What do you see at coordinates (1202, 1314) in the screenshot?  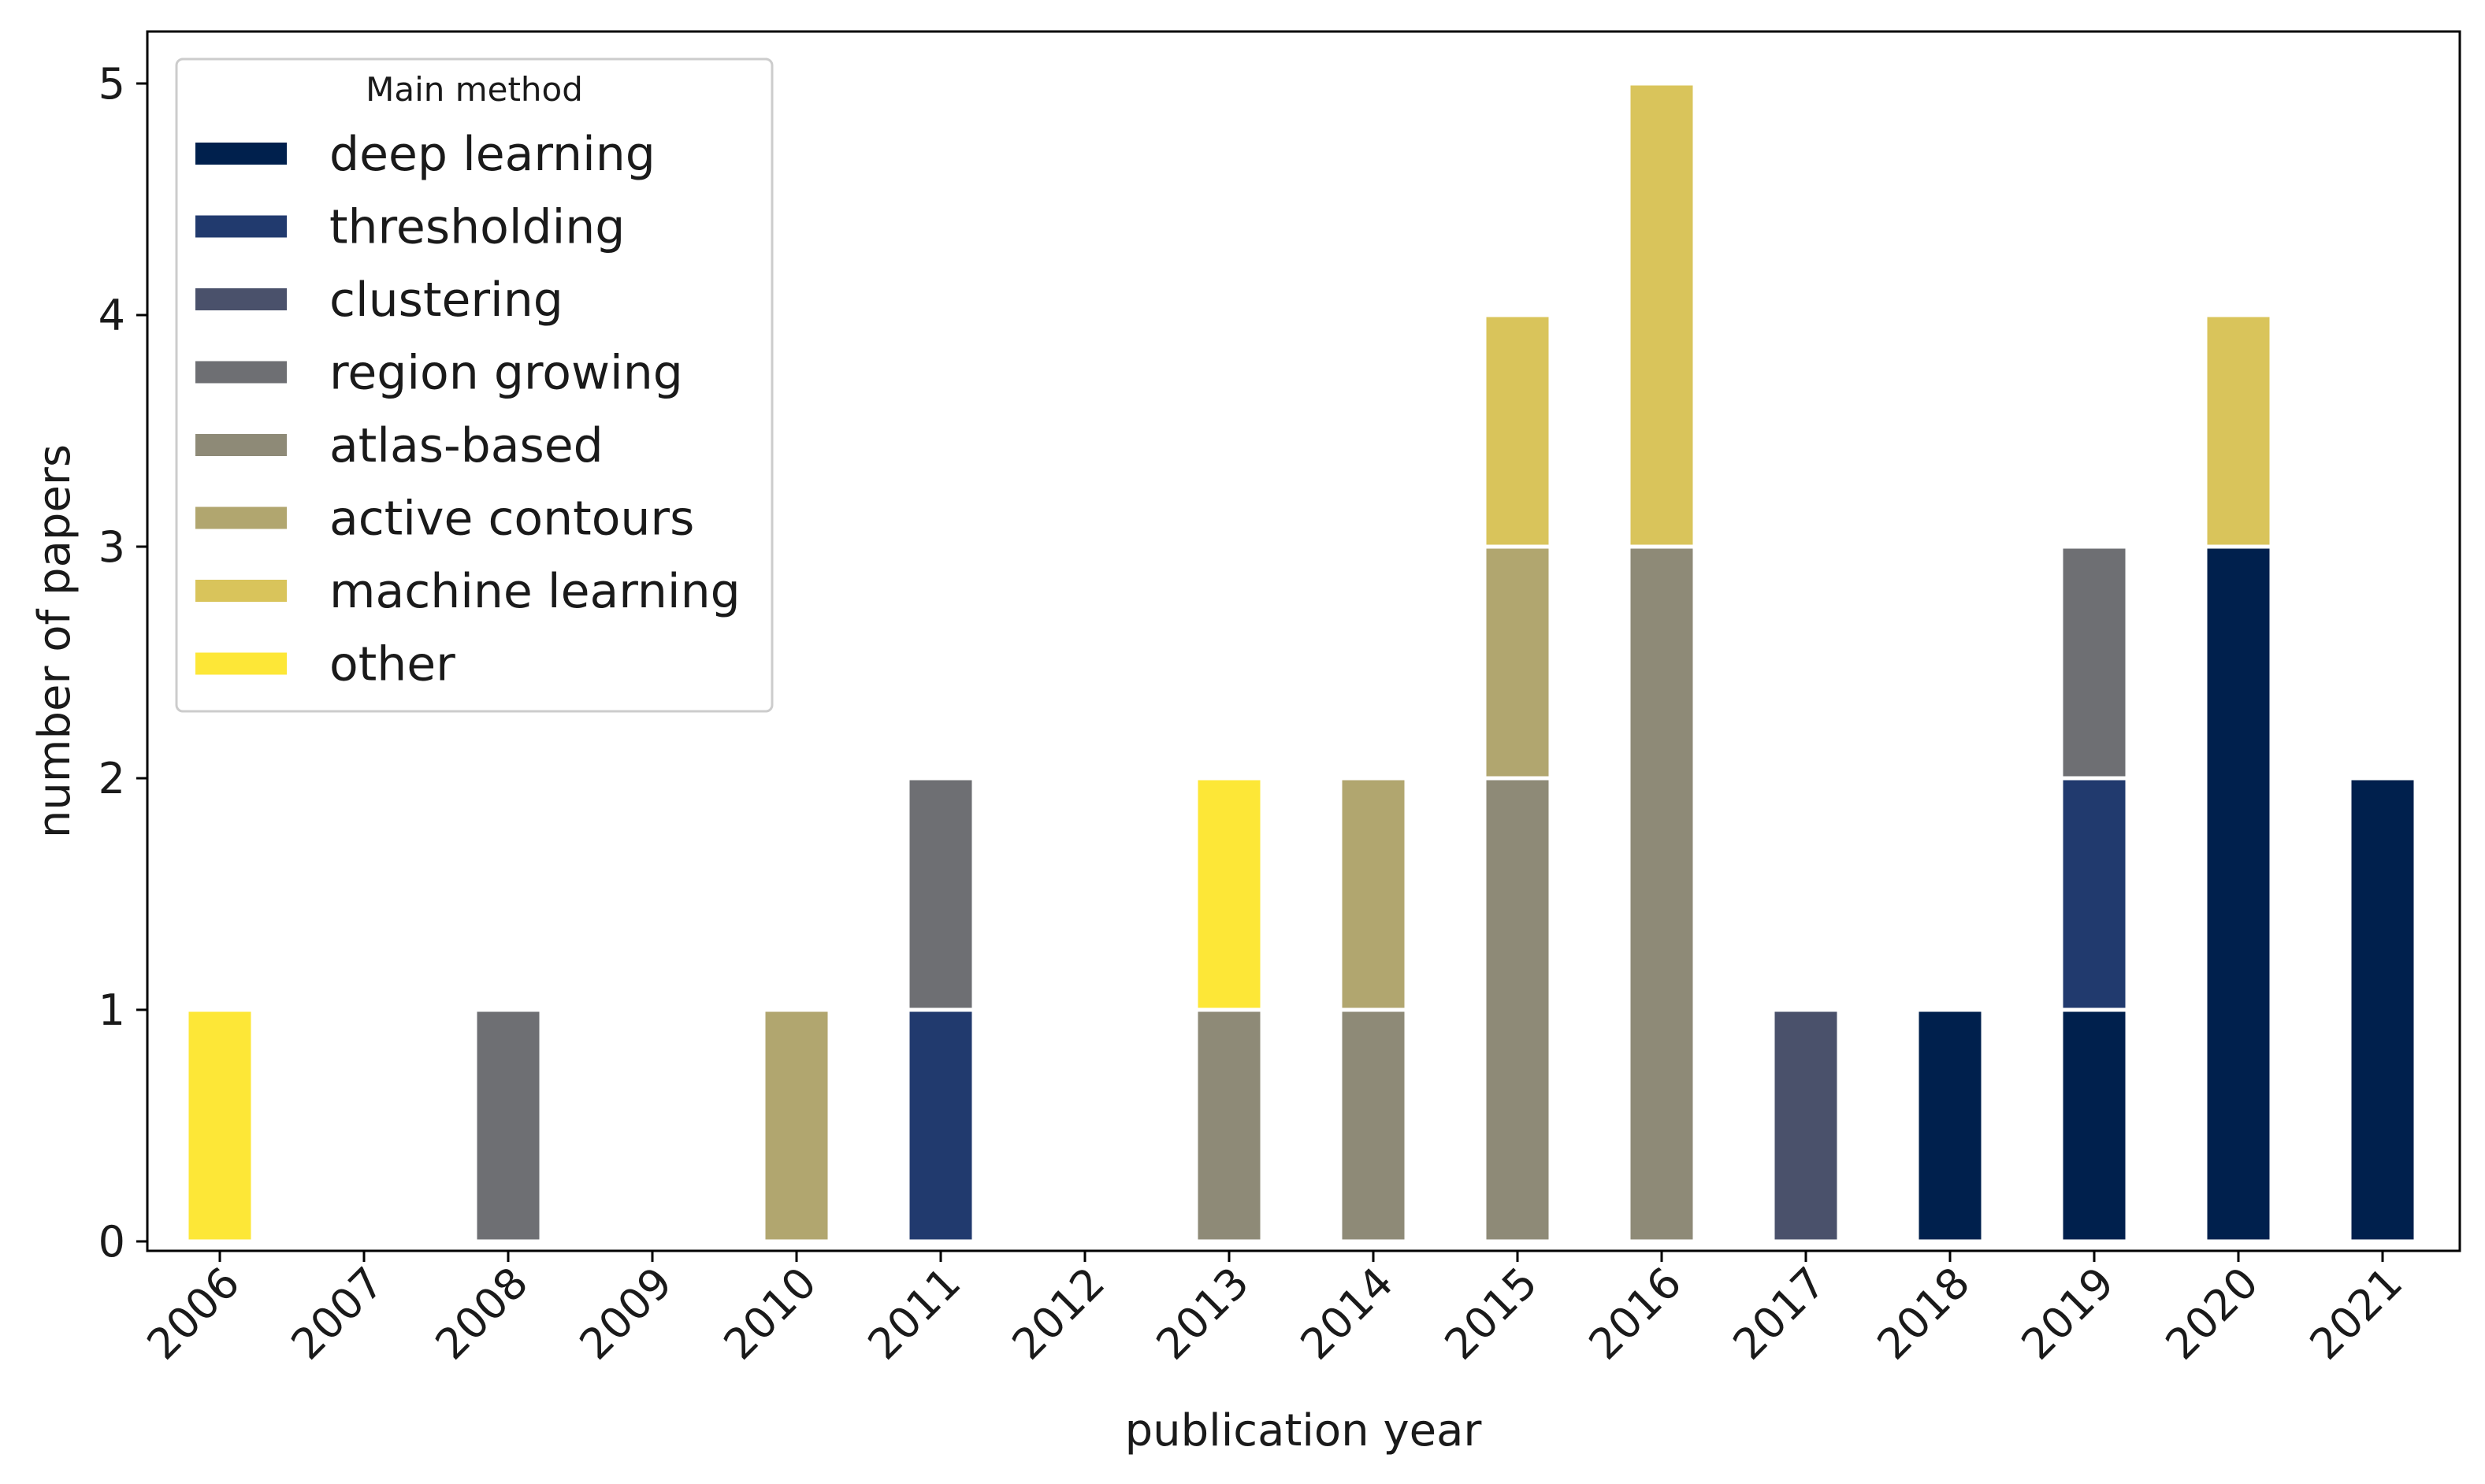 I see `x-tick-label: 2013` at bounding box center [1202, 1314].